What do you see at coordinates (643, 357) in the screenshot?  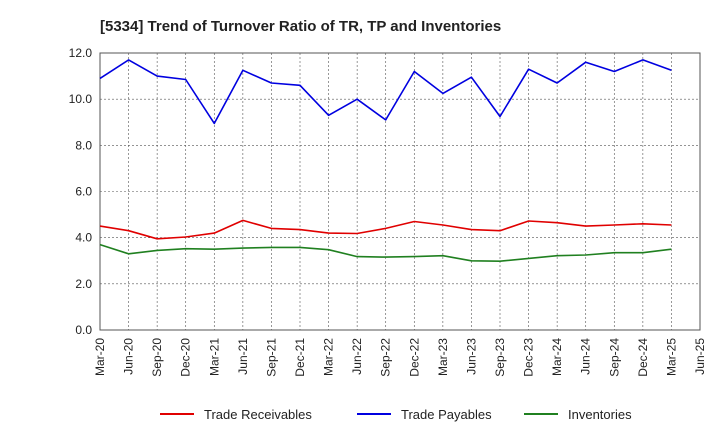 I see `x-tick-label: Dec-24` at bounding box center [643, 357].